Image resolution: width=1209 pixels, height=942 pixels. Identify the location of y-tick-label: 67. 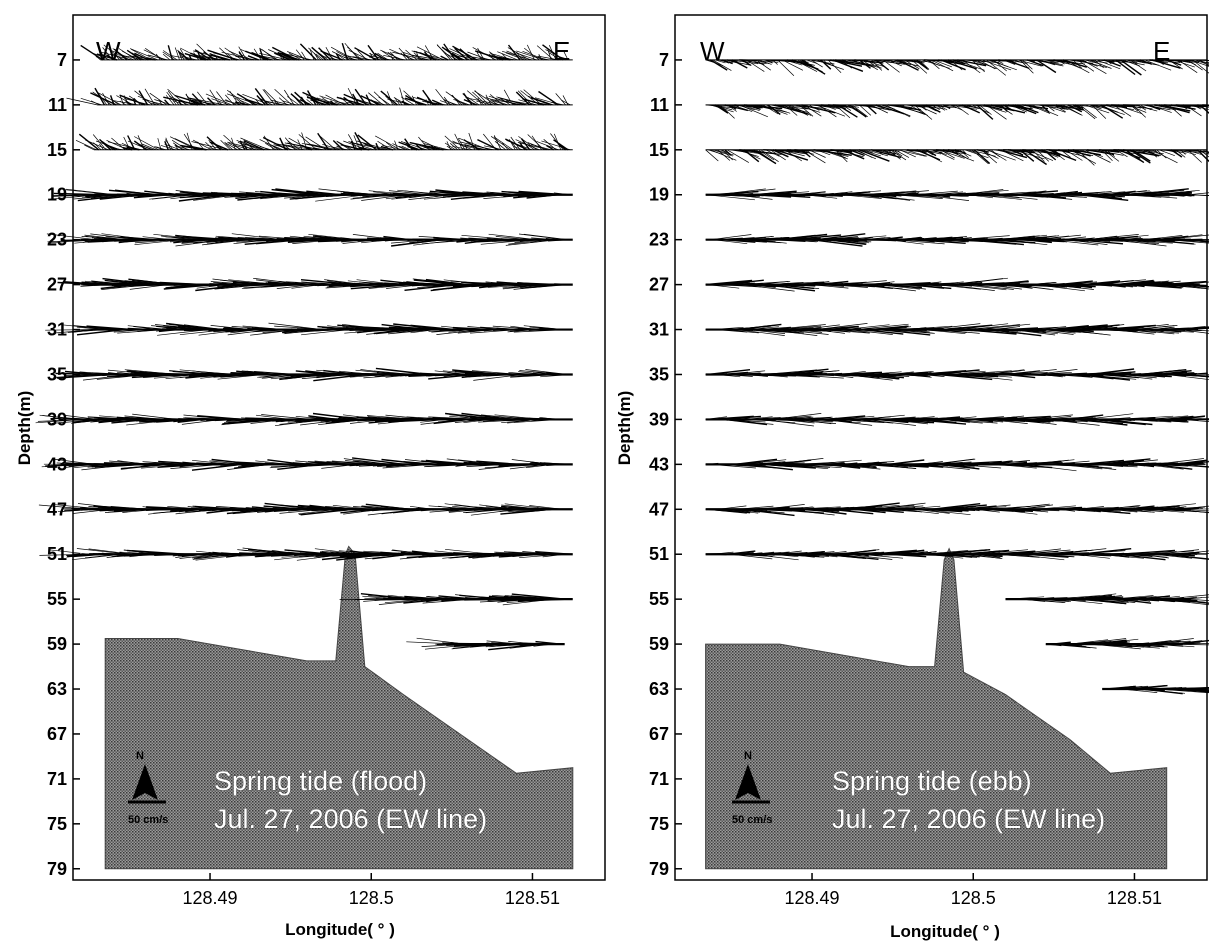
(57, 734).